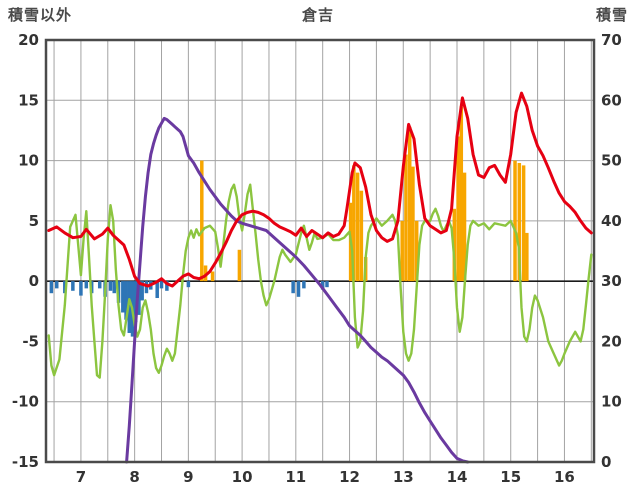  Describe the element at coordinates (611, 221) in the screenshot. I see `right-axis-tick-label: 40` at that location.